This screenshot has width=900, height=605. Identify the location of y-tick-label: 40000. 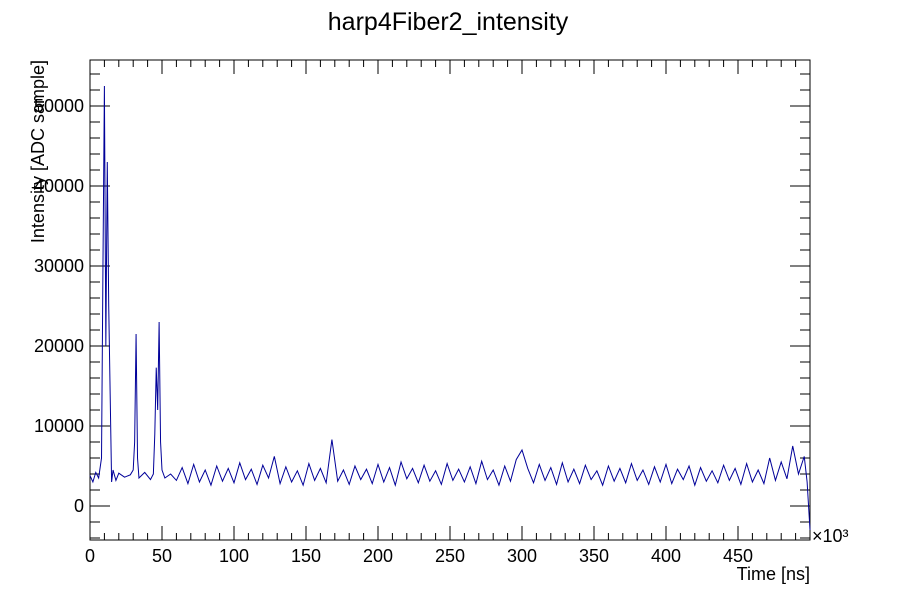
(59, 186).